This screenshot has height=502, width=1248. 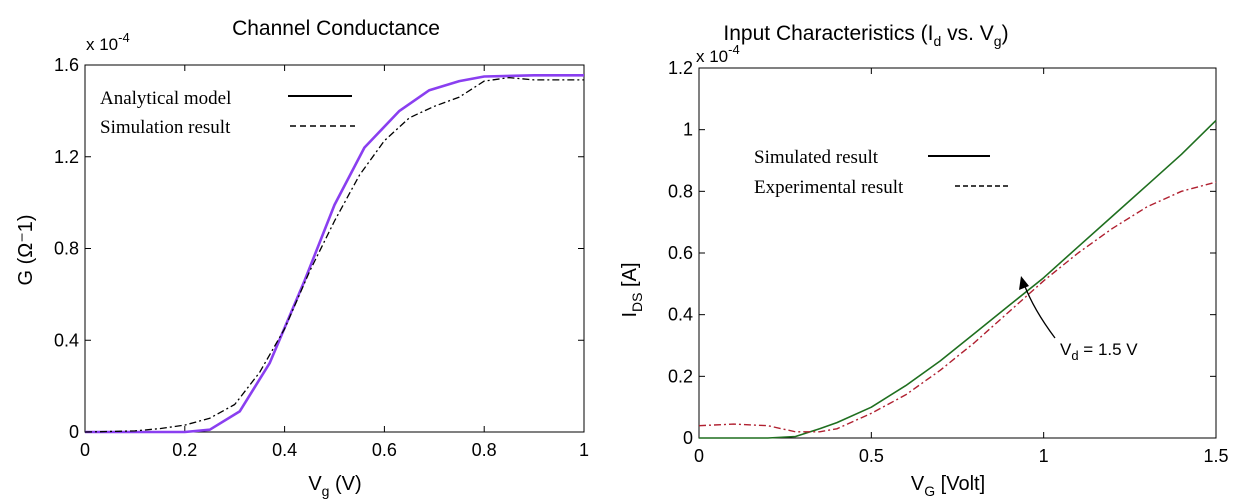 I want to click on y-tick-label: 1.6, so click(x=66, y=65).